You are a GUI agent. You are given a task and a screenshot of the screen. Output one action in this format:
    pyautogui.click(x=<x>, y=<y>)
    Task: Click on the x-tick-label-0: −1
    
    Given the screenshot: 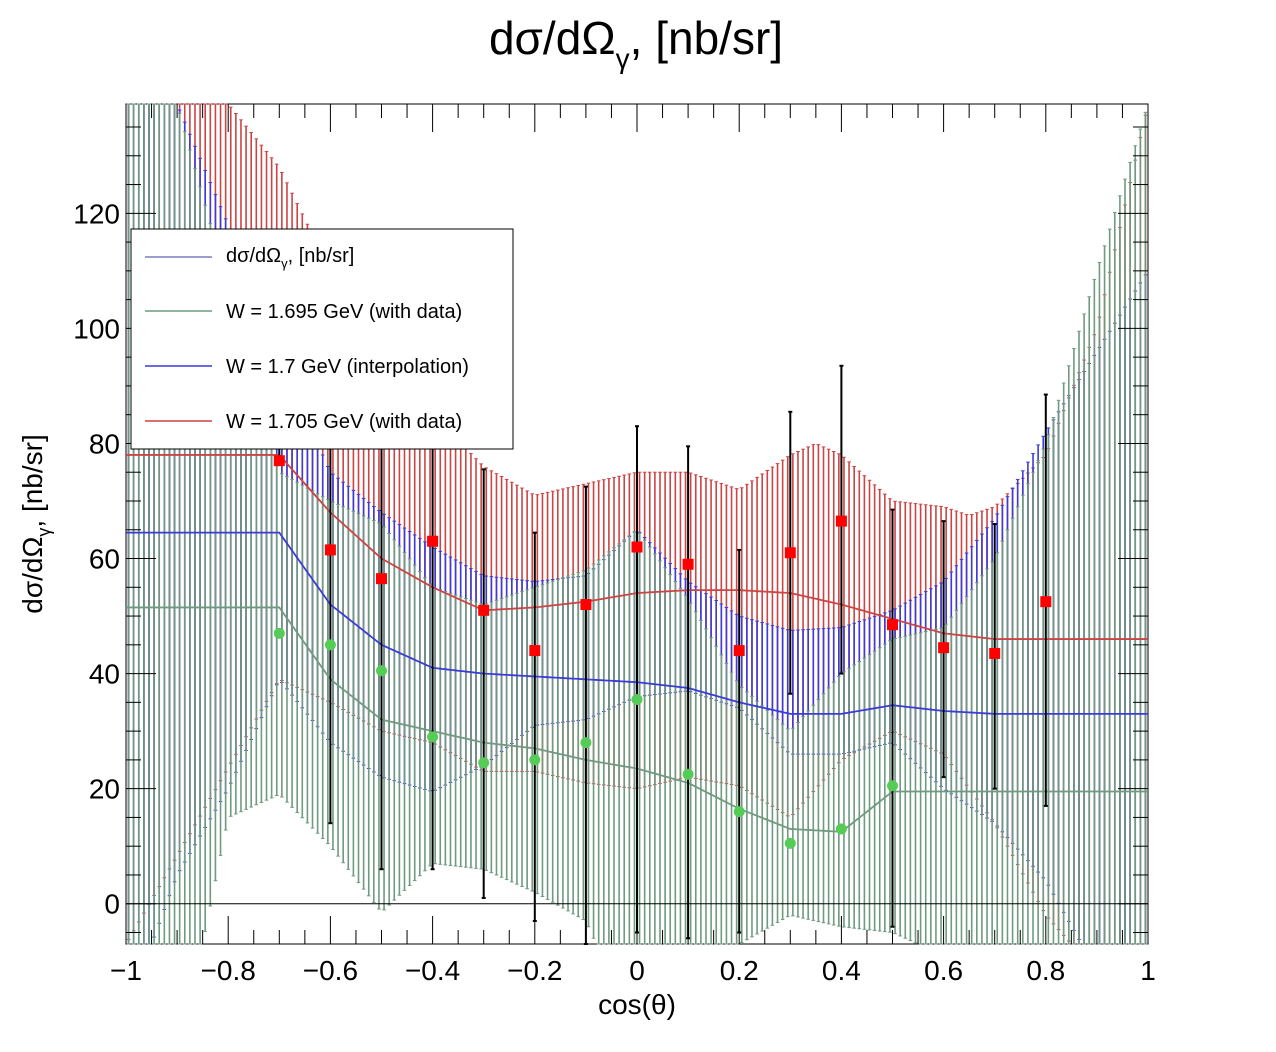 What is the action you would take?
    pyautogui.click(x=126, y=970)
    